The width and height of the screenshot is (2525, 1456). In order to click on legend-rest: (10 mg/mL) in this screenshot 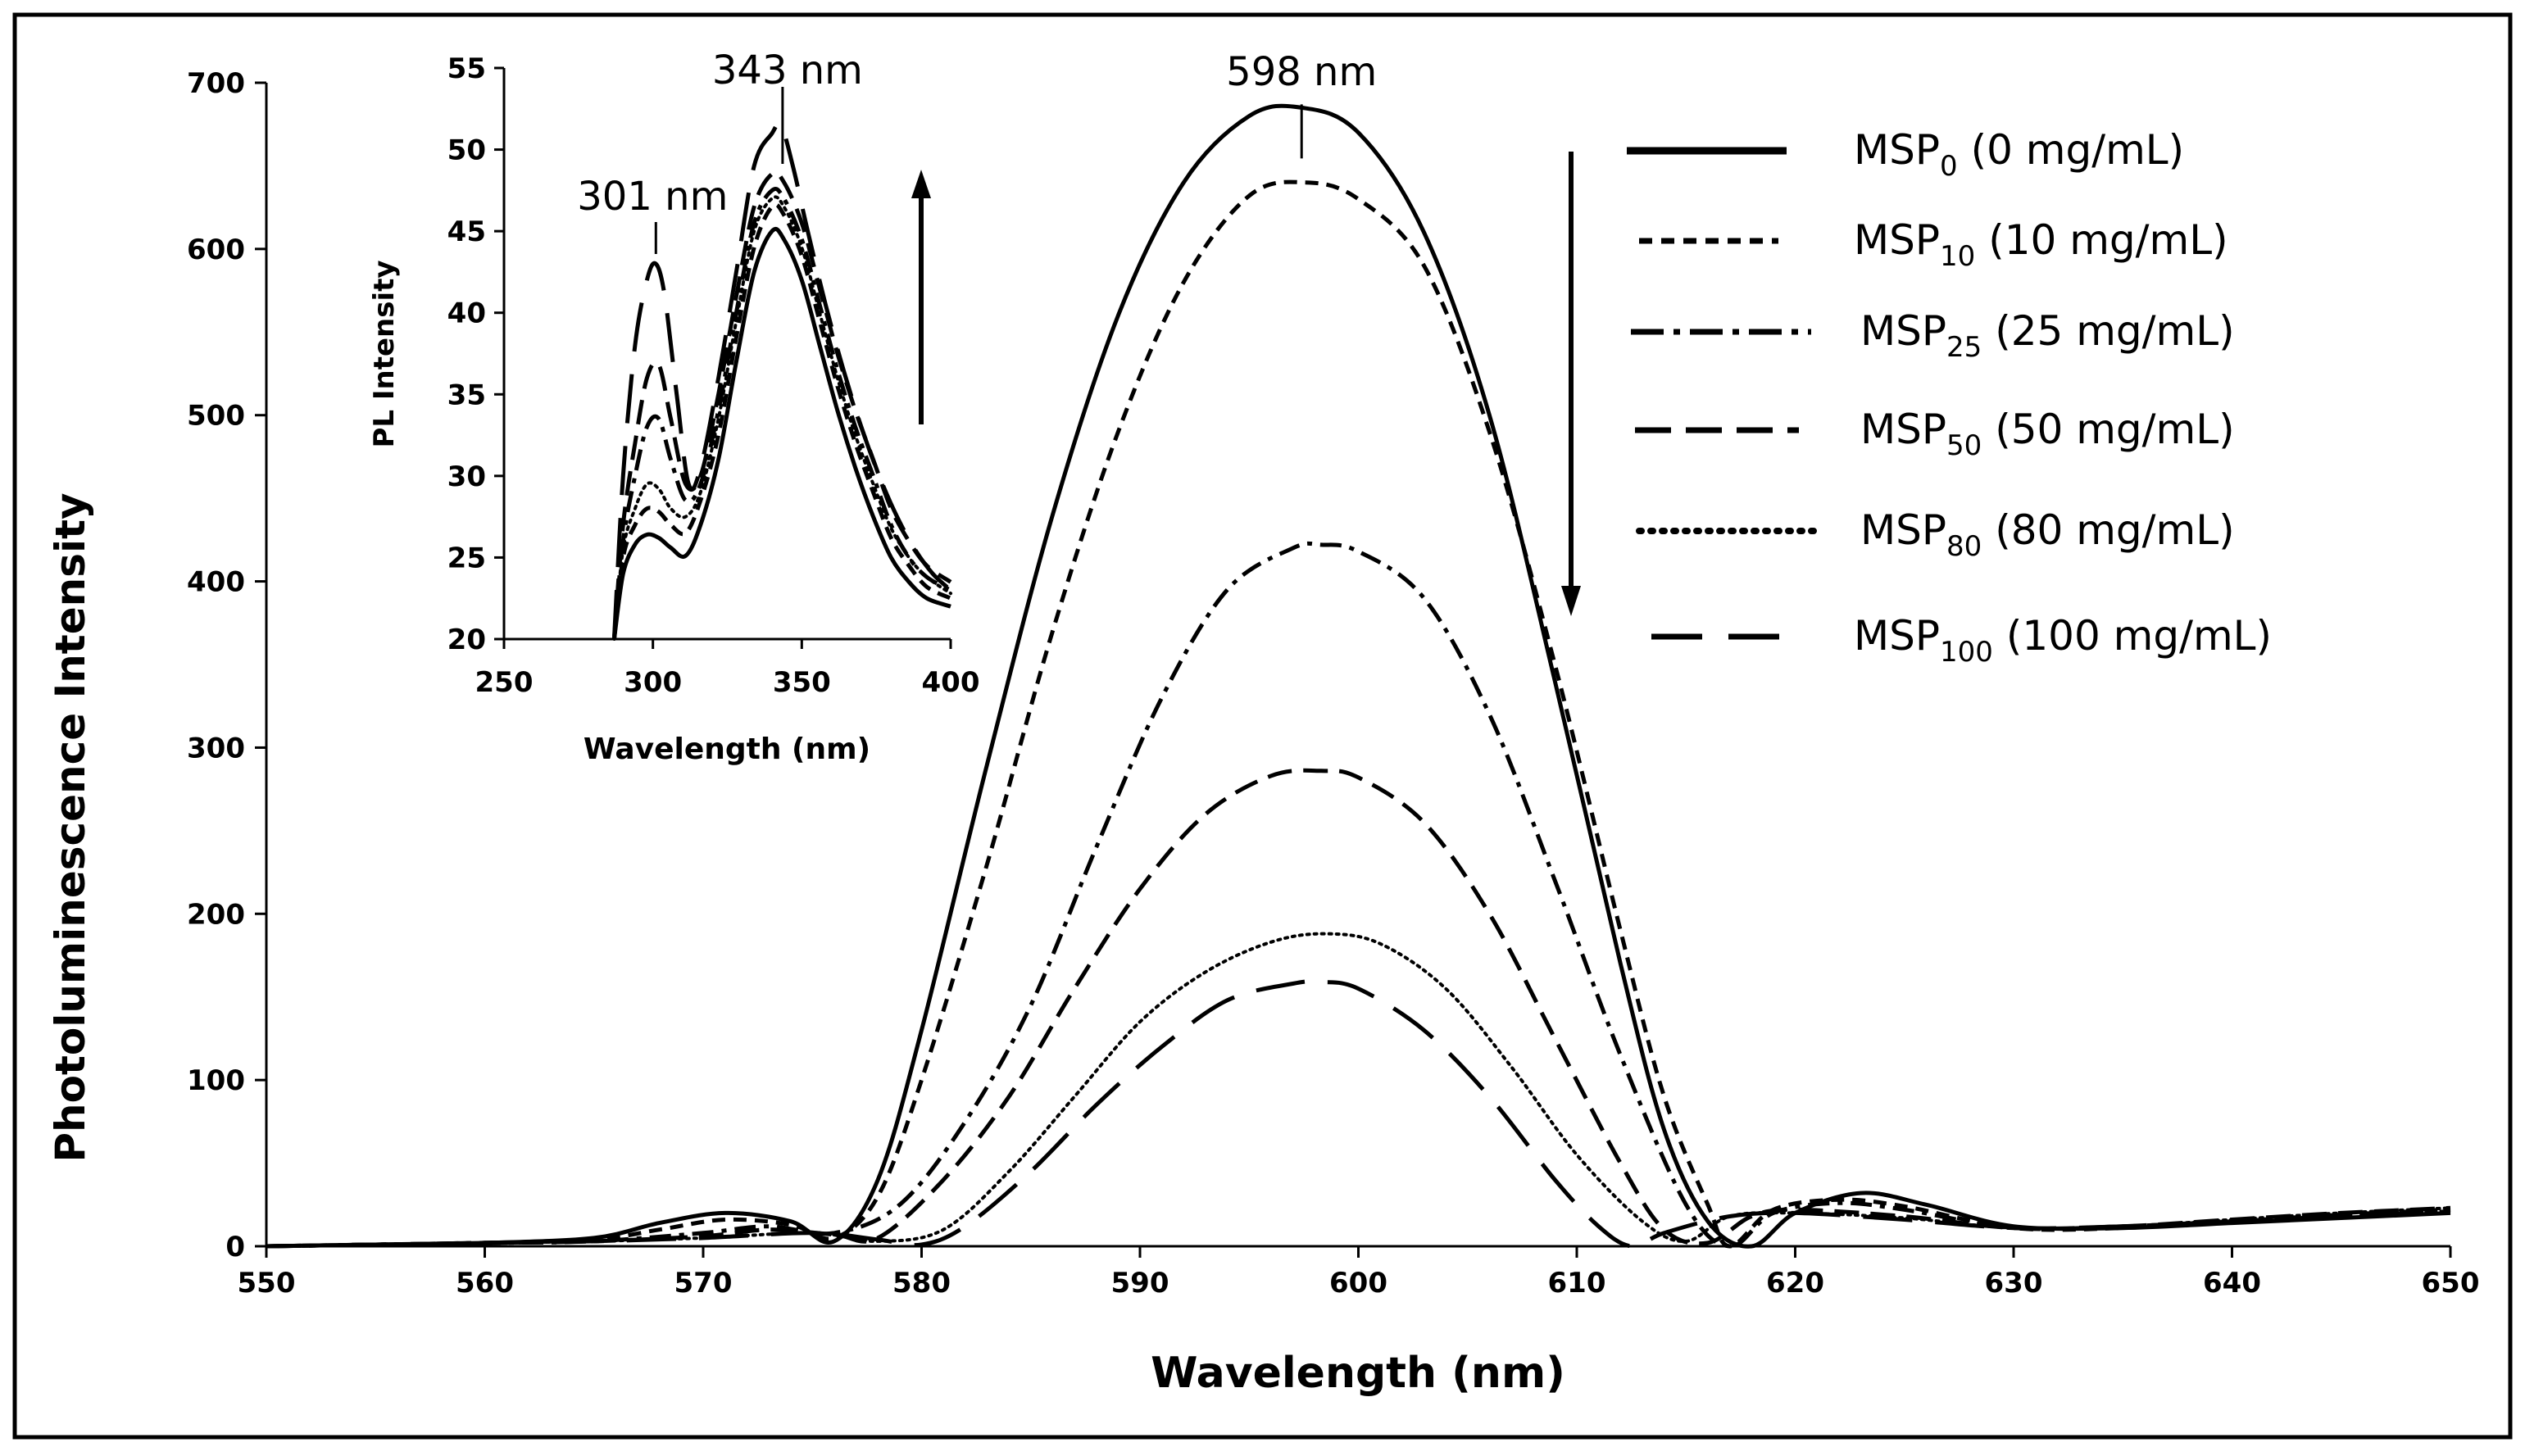, I will do `click(2101, 240)`.